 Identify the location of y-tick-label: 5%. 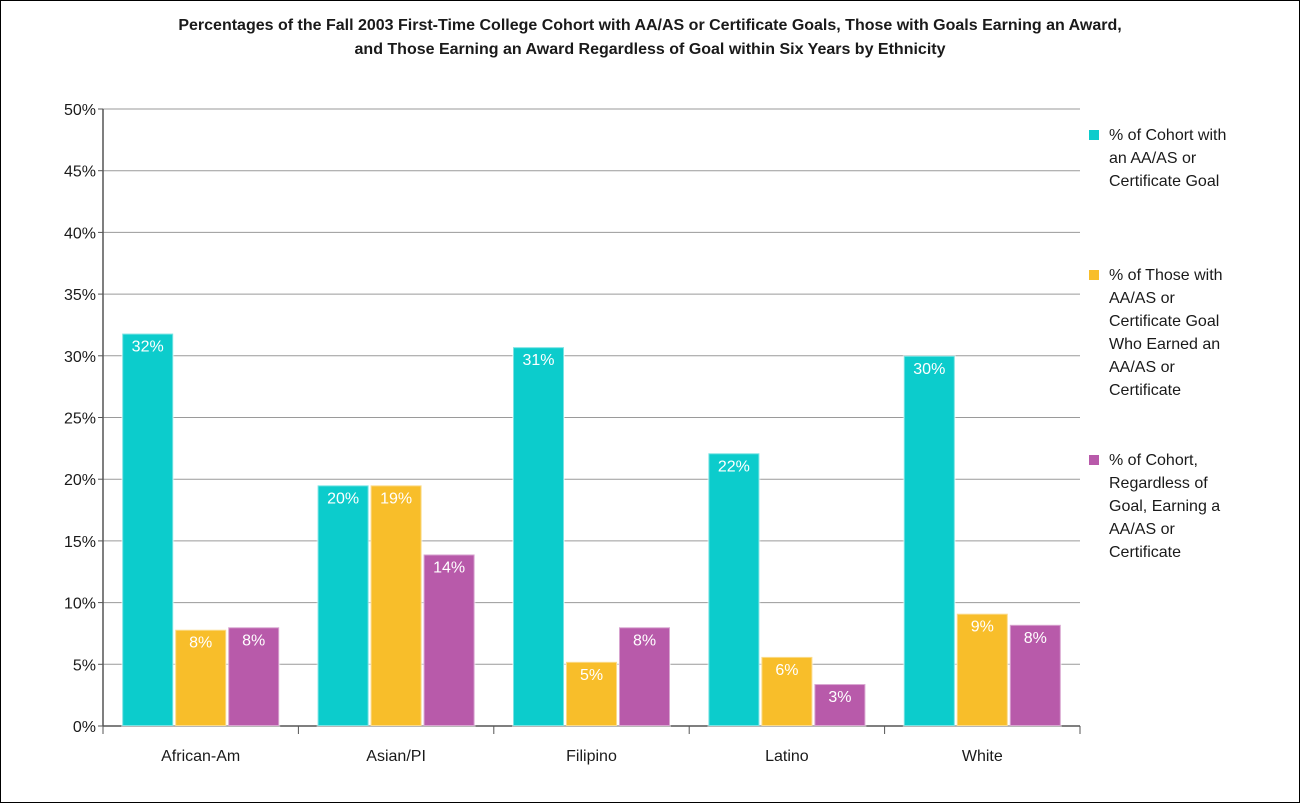
(84, 665).